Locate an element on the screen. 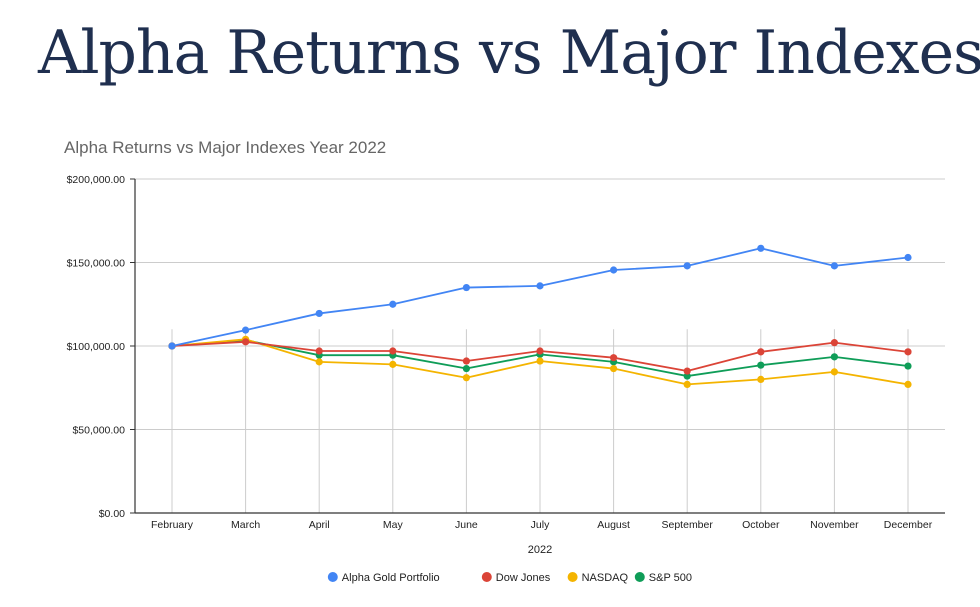 The height and width of the screenshot is (607, 980). x-tick-label: September is located at coordinates (688, 525).